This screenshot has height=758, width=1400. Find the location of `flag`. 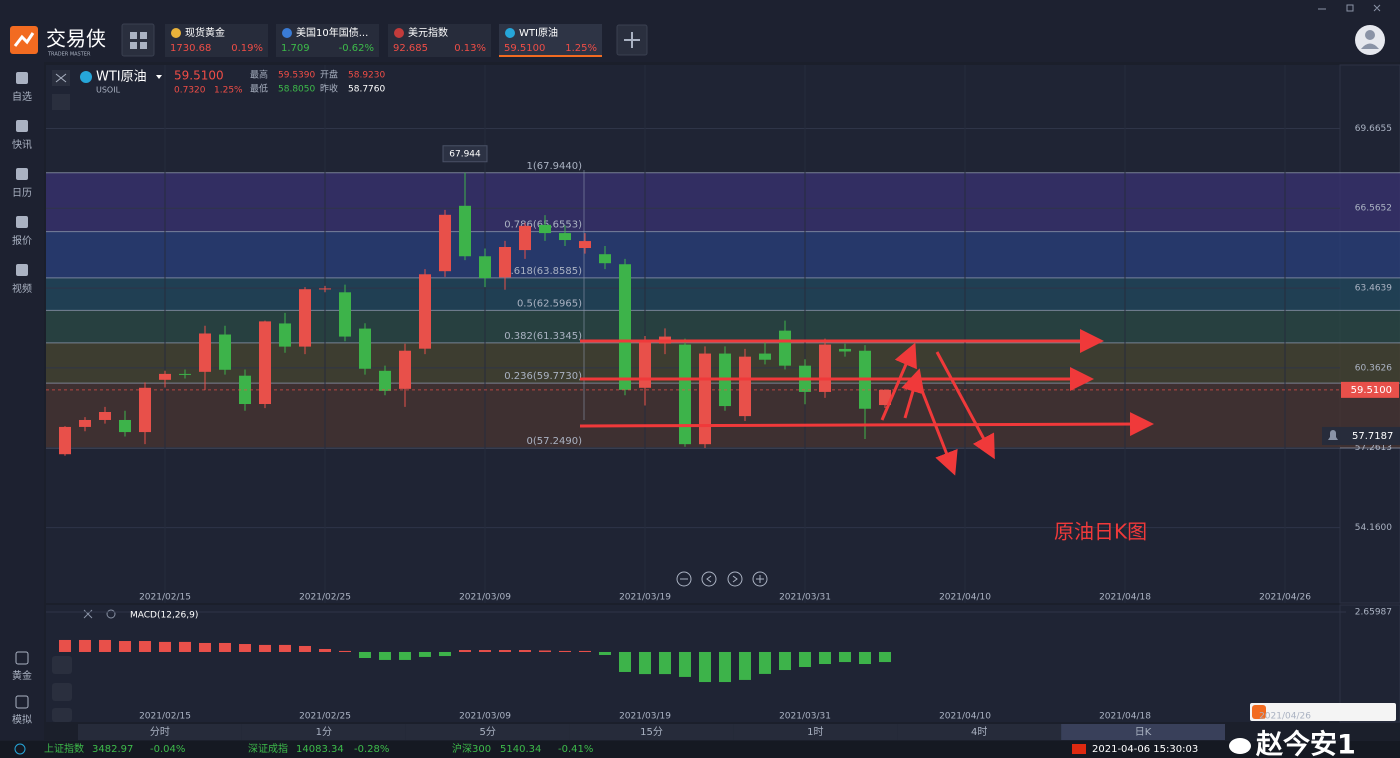

flag is located at coordinates (1079, 749).